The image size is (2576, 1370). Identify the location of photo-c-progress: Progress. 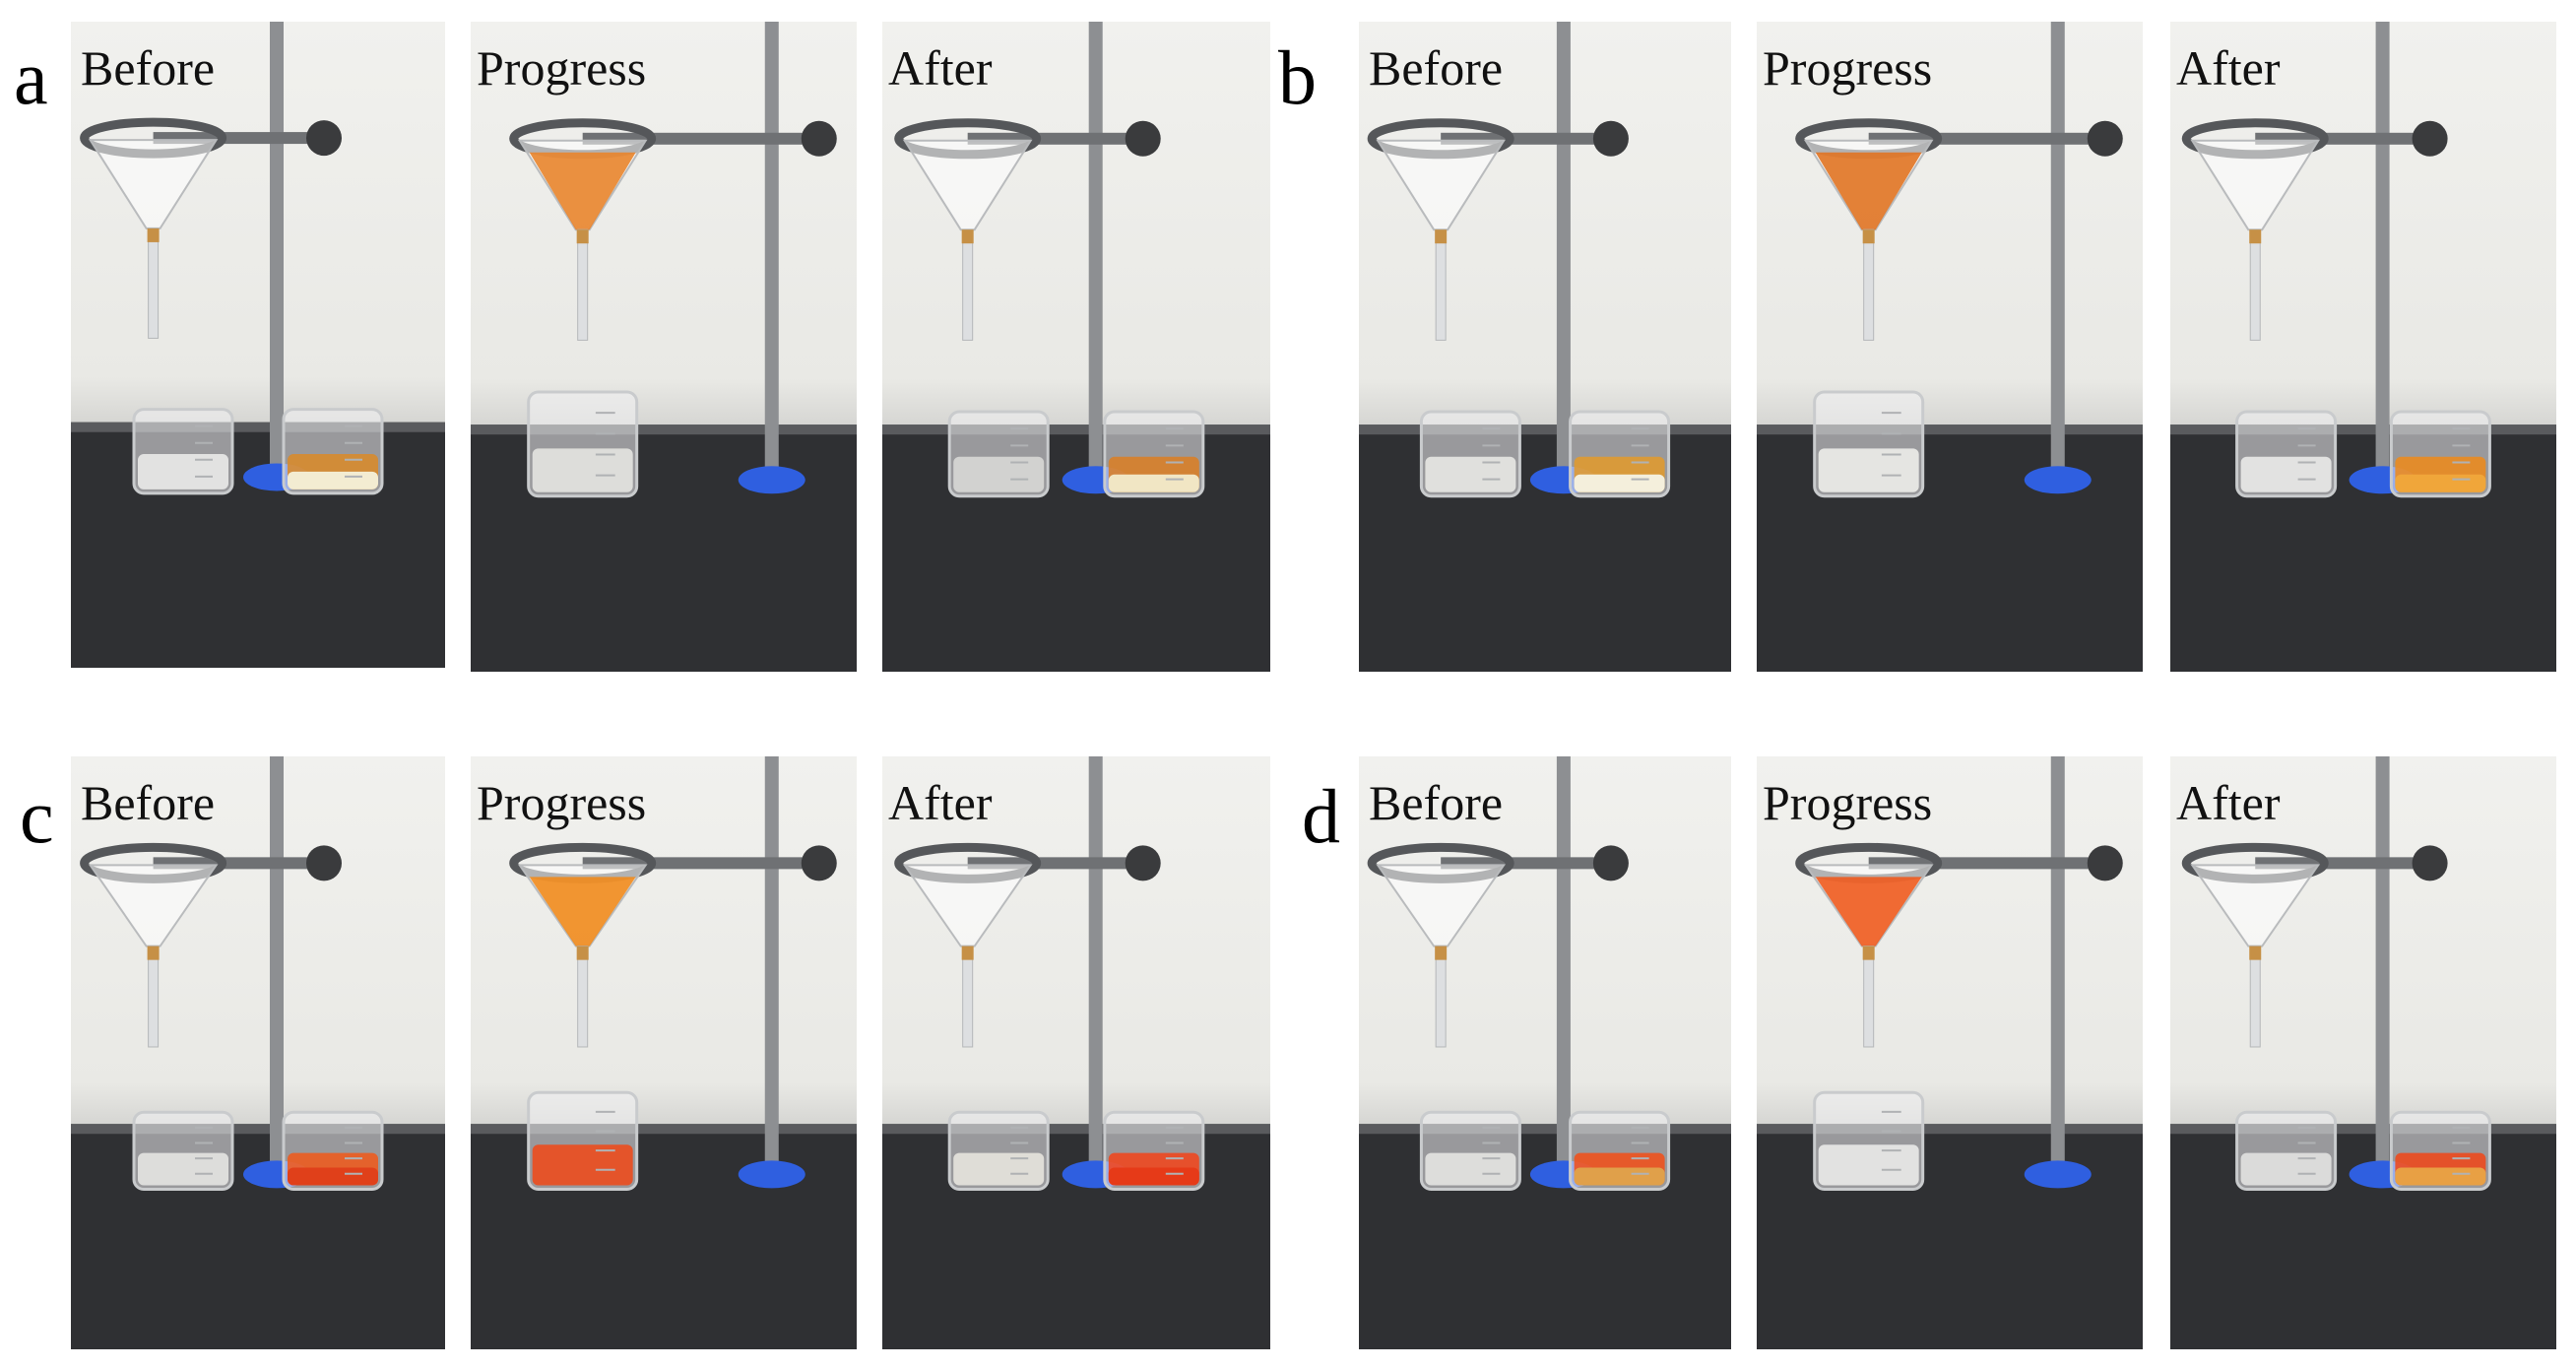
(664, 1052).